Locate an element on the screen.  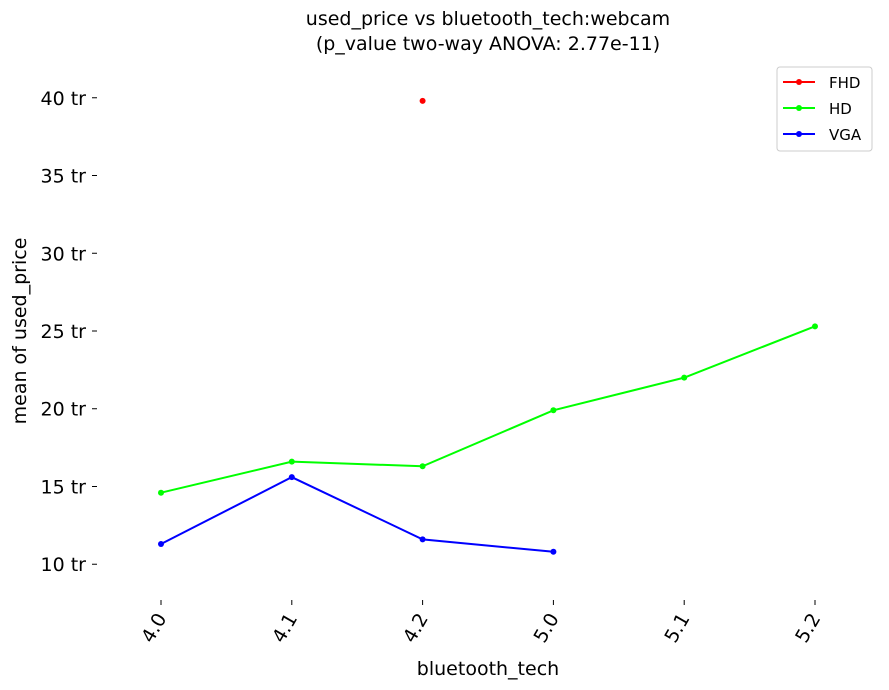
series-vga is located at coordinates (357, 514).